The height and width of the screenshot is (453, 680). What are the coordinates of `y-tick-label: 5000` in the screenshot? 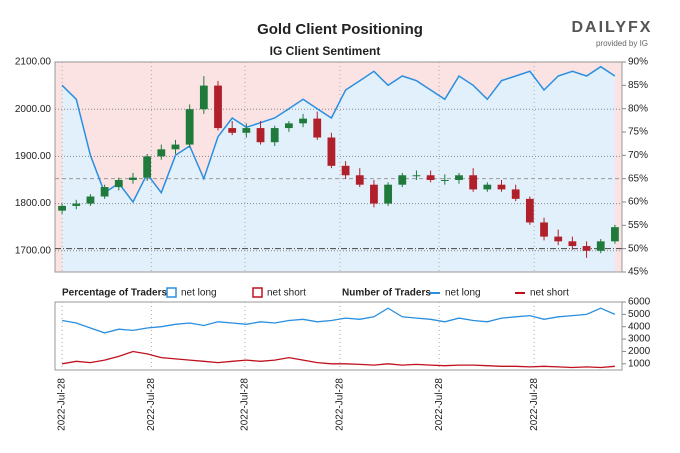 It's located at (639, 314).